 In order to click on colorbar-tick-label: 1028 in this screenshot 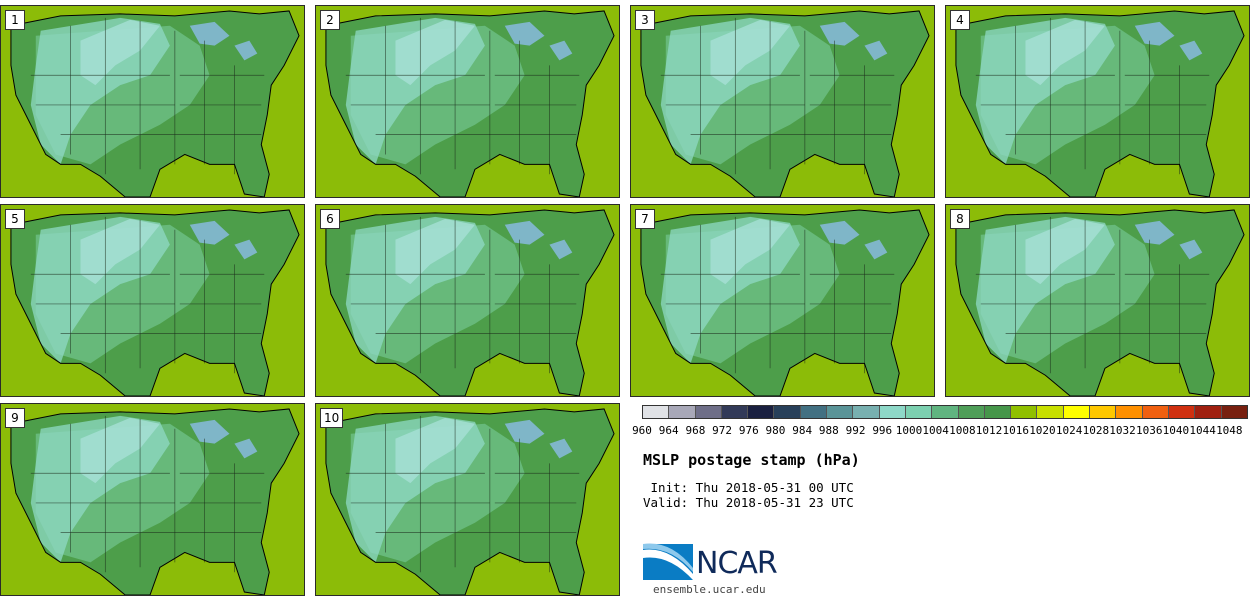, I will do `click(1096, 430)`.